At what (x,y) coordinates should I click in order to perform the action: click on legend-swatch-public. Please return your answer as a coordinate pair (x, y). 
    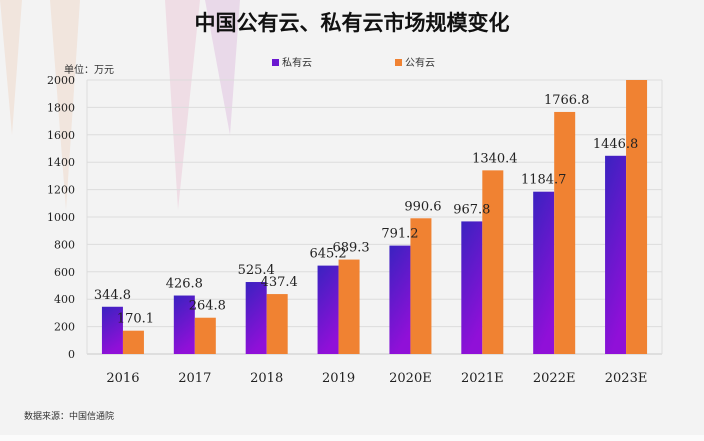
    Looking at the image, I should click on (398, 62).